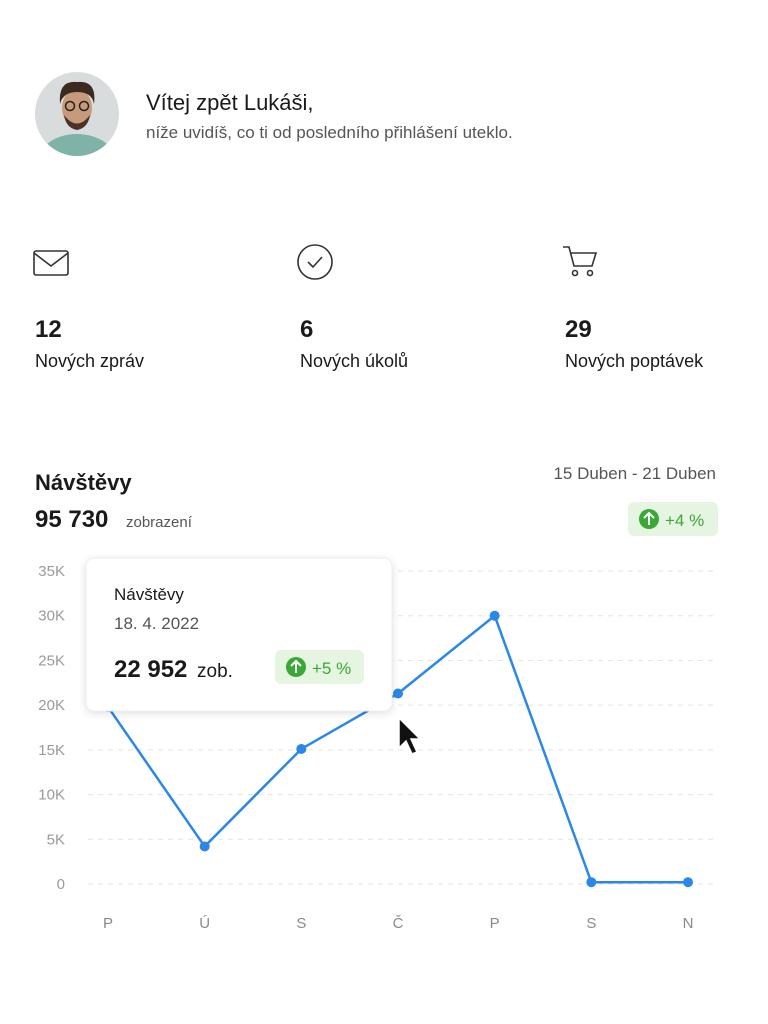 The height and width of the screenshot is (1024, 768). Describe the element at coordinates (51, 750) in the screenshot. I see `y-tick-label: 15K` at that location.